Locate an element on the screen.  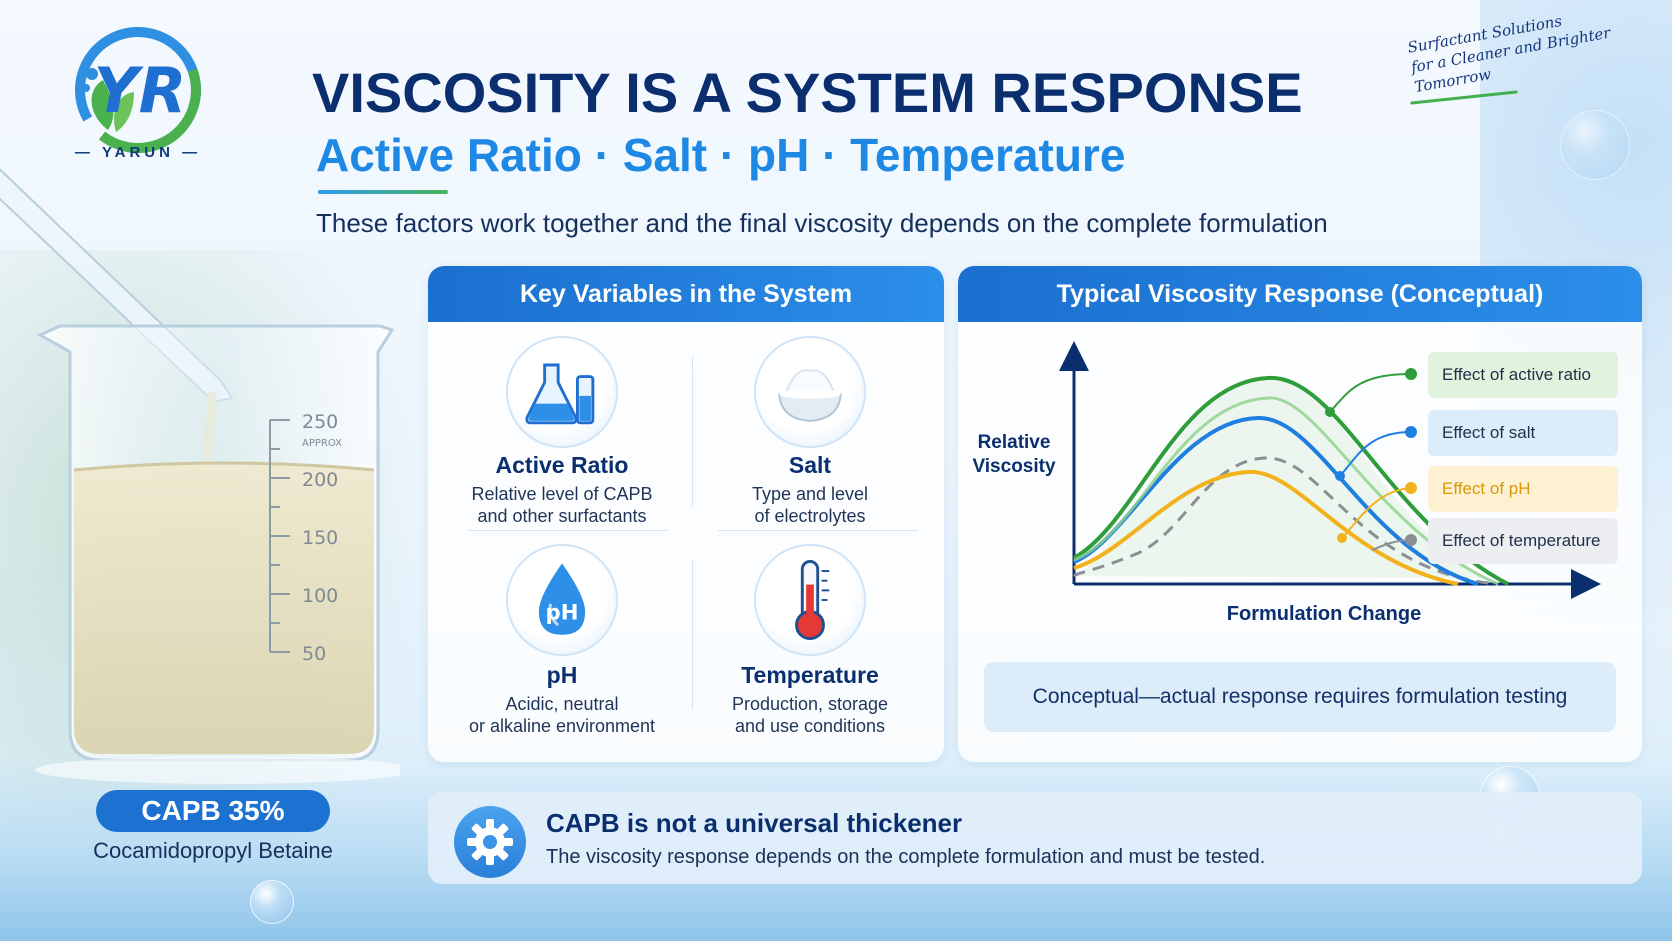
y-axis-label: Viscosity is located at coordinates (1014, 466).